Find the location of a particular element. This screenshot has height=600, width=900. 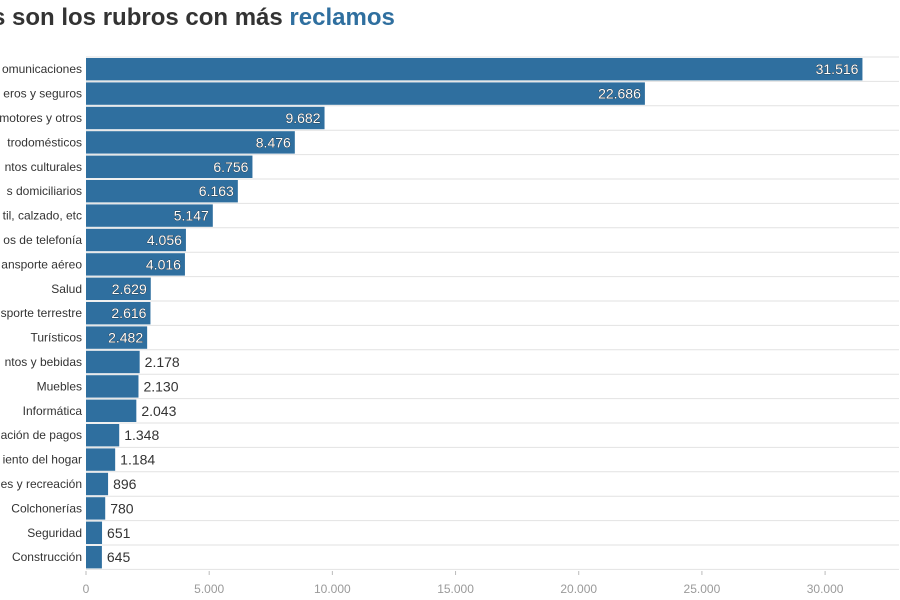

x-tick-label: 25.000 is located at coordinates (702, 589).